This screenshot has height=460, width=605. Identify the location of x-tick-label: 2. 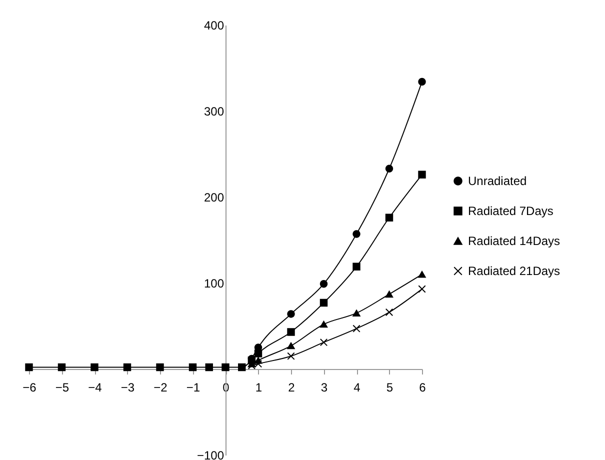
(292, 387).